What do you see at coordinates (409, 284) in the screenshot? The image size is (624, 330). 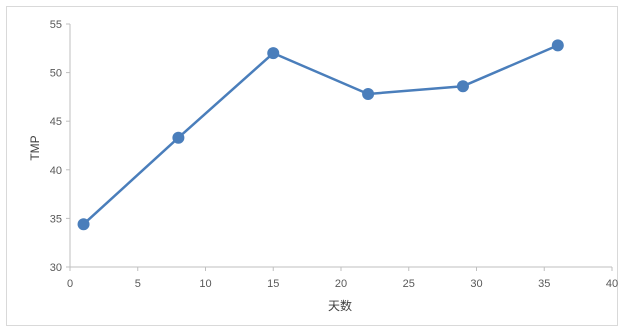 I see `x-tick-label: 25` at bounding box center [409, 284].